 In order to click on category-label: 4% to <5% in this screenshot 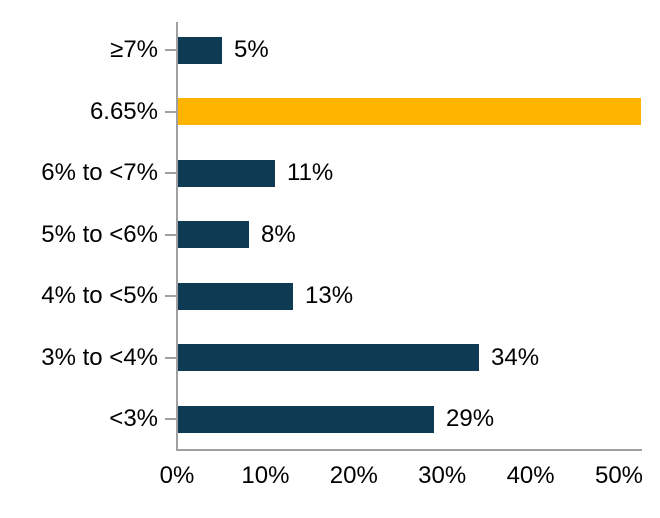, I will do `click(99, 295)`.